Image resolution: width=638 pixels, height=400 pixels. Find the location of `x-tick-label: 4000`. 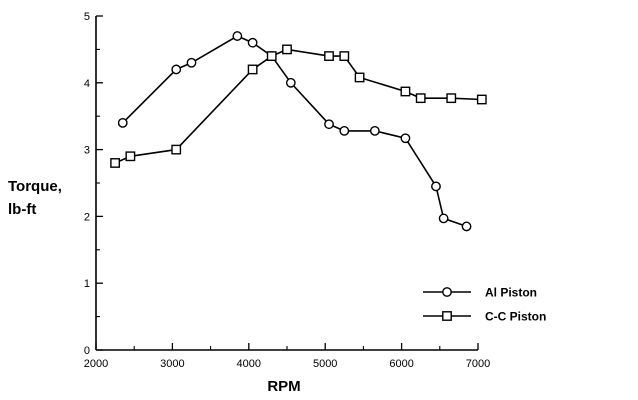

x-tick-label: 4000 is located at coordinates (249, 364).